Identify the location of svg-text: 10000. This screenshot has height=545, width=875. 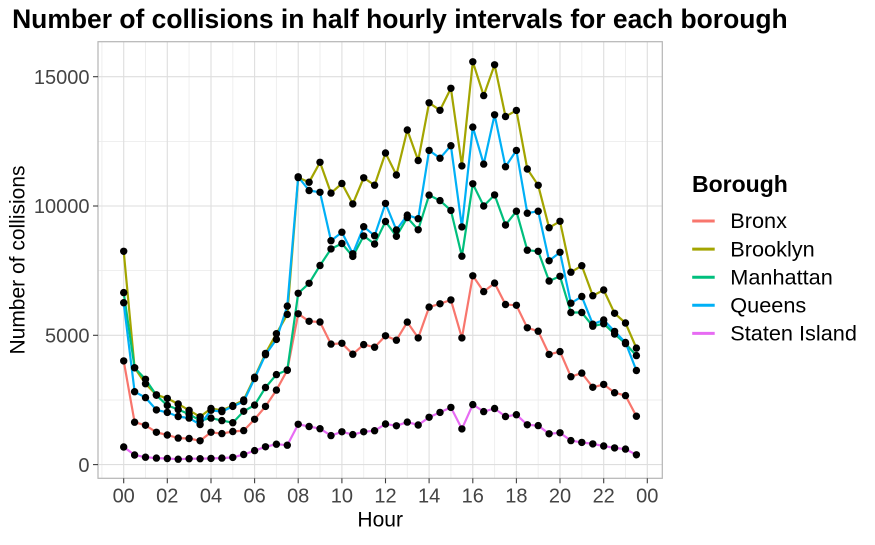
(62, 207).